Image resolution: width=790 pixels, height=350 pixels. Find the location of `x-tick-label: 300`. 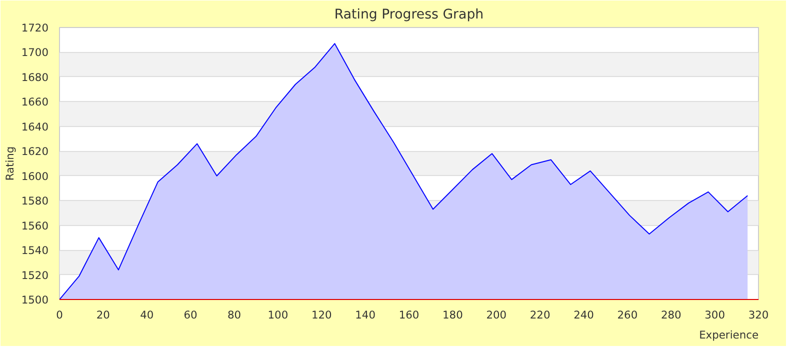

x-tick-label: 300 is located at coordinates (715, 315).